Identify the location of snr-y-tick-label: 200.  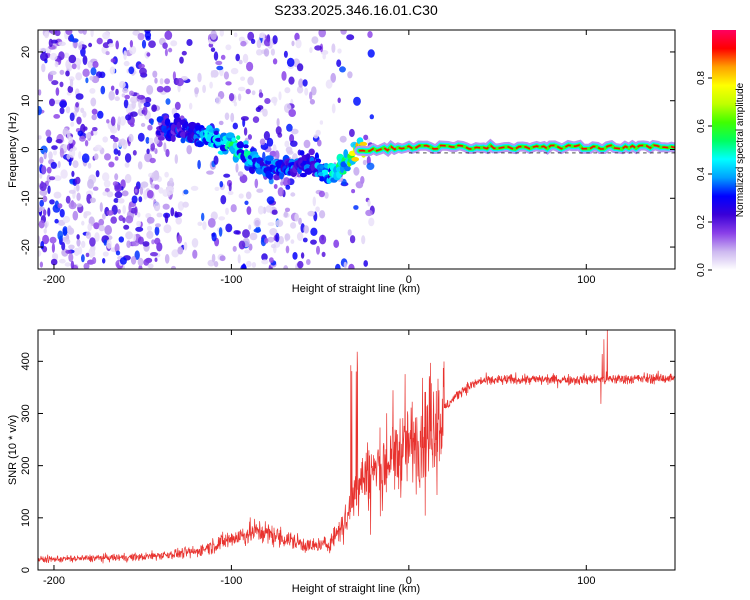
(26, 465).